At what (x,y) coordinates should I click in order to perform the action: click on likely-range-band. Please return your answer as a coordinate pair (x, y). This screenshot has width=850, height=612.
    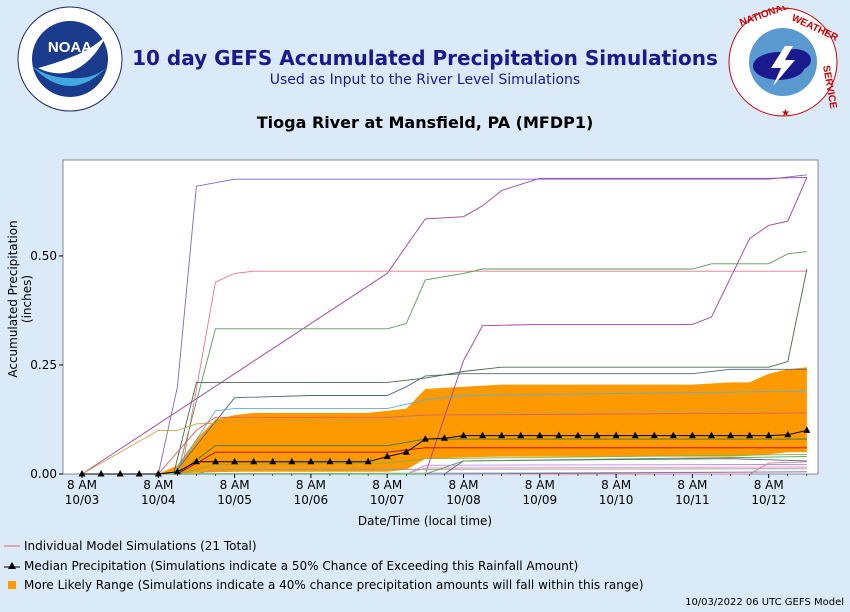
    Looking at the image, I should click on (444, 420).